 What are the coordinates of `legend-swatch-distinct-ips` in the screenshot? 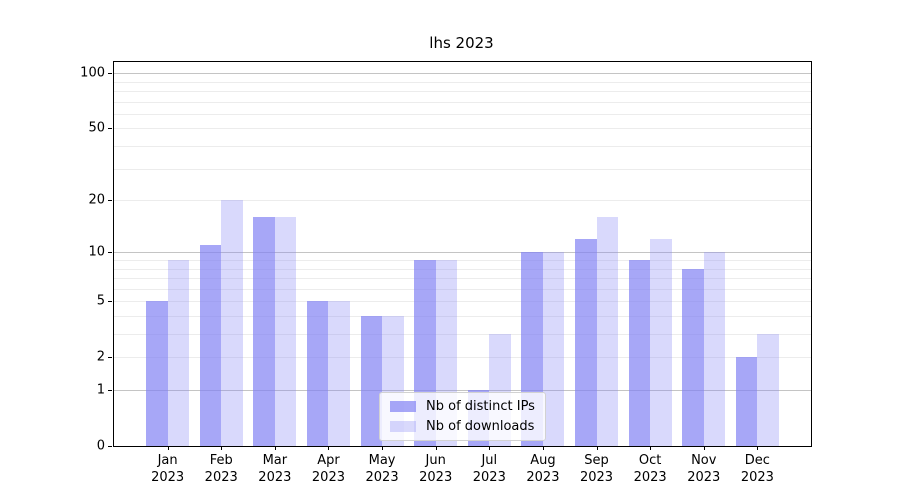 It's located at (403, 406).